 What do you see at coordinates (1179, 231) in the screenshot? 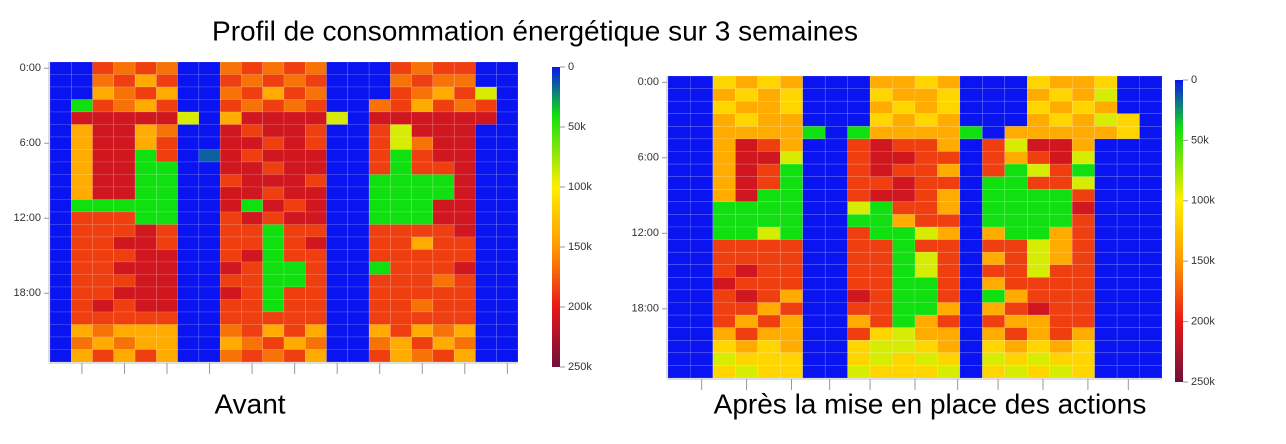
I see `colorbar` at bounding box center [1179, 231].